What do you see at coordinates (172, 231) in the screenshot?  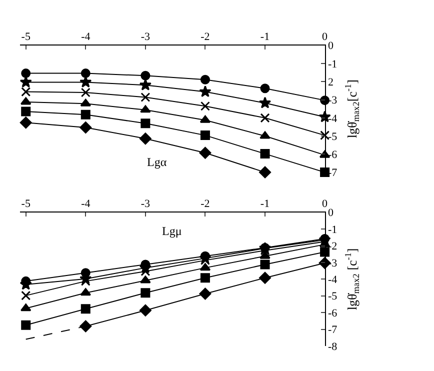 I see `x-axis-title: Lgμ` at bounding box center [172, 231].